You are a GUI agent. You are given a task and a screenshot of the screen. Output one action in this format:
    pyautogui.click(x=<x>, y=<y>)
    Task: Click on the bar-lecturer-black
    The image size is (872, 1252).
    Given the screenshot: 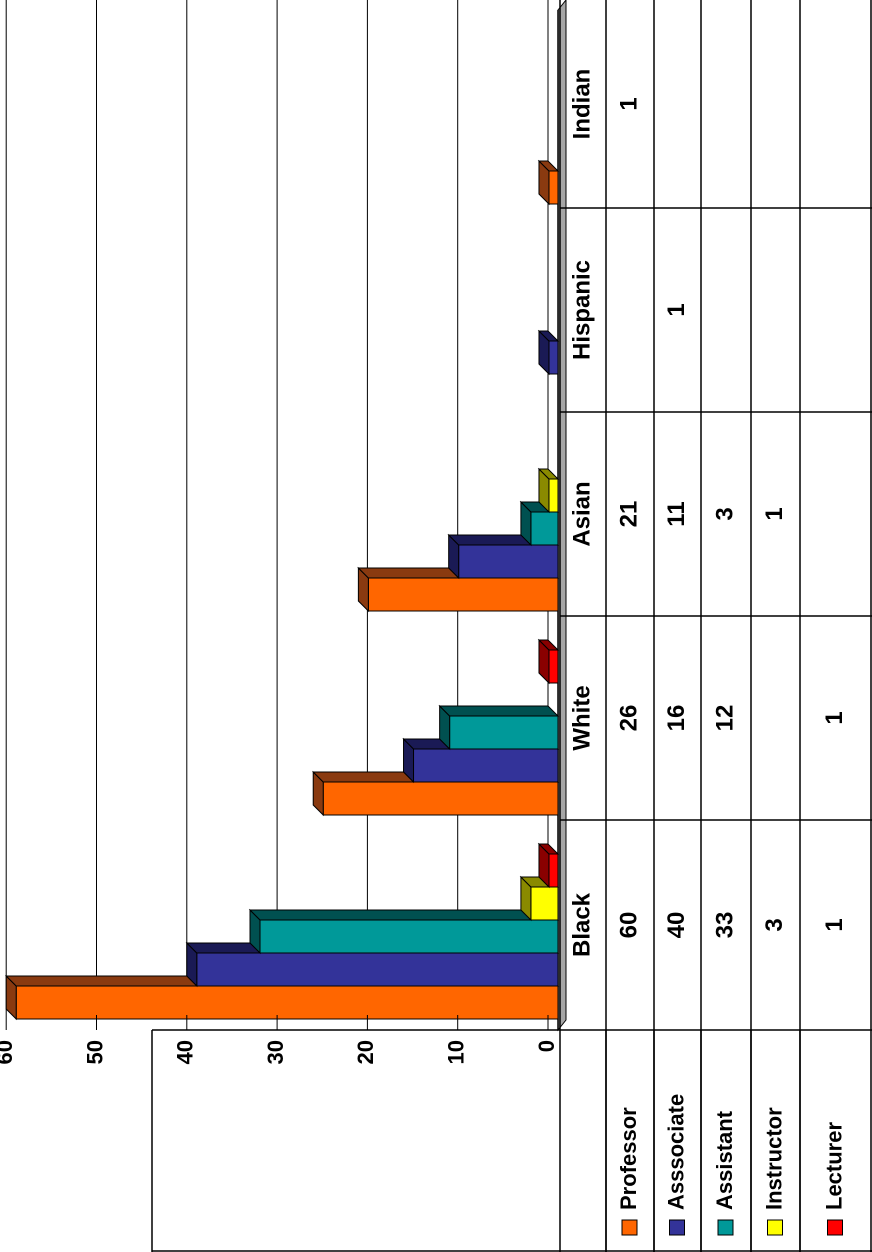 What is the action you would take?
    pyautogui.click(x=548, y=865)
    